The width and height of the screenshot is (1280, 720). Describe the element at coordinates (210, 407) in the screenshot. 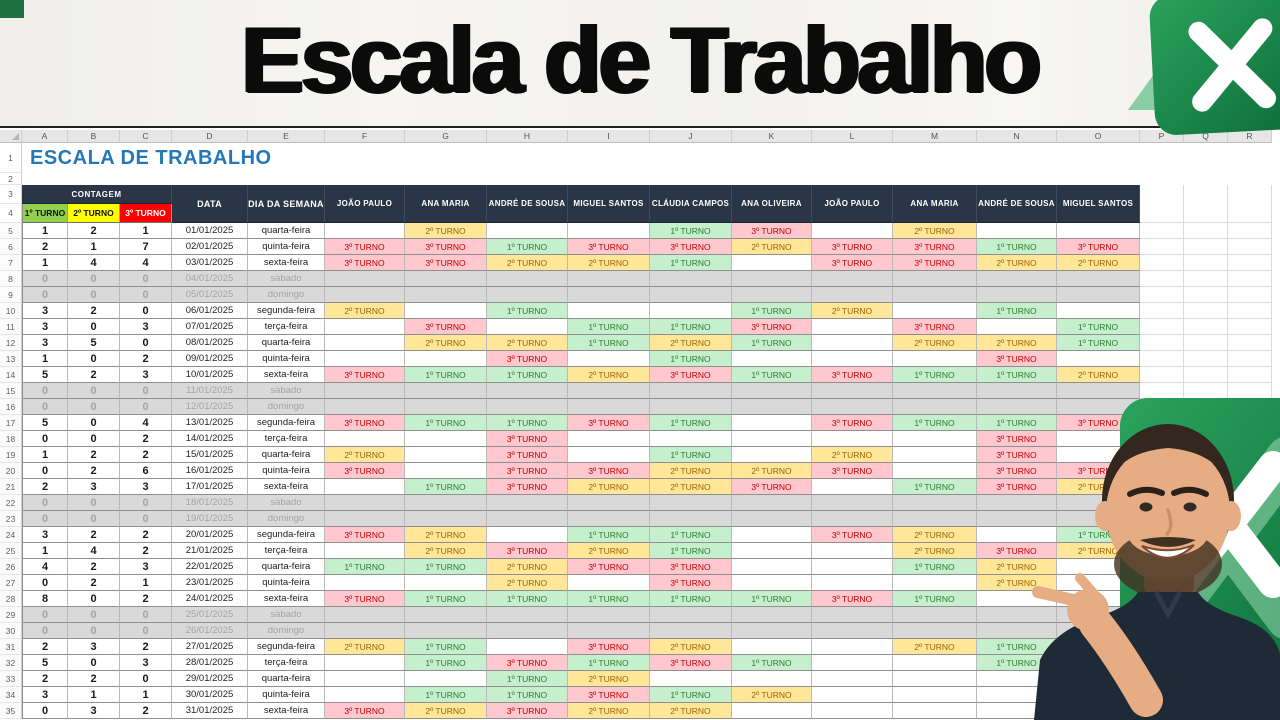

I see `date-cell: 12/01/2025` at that location.